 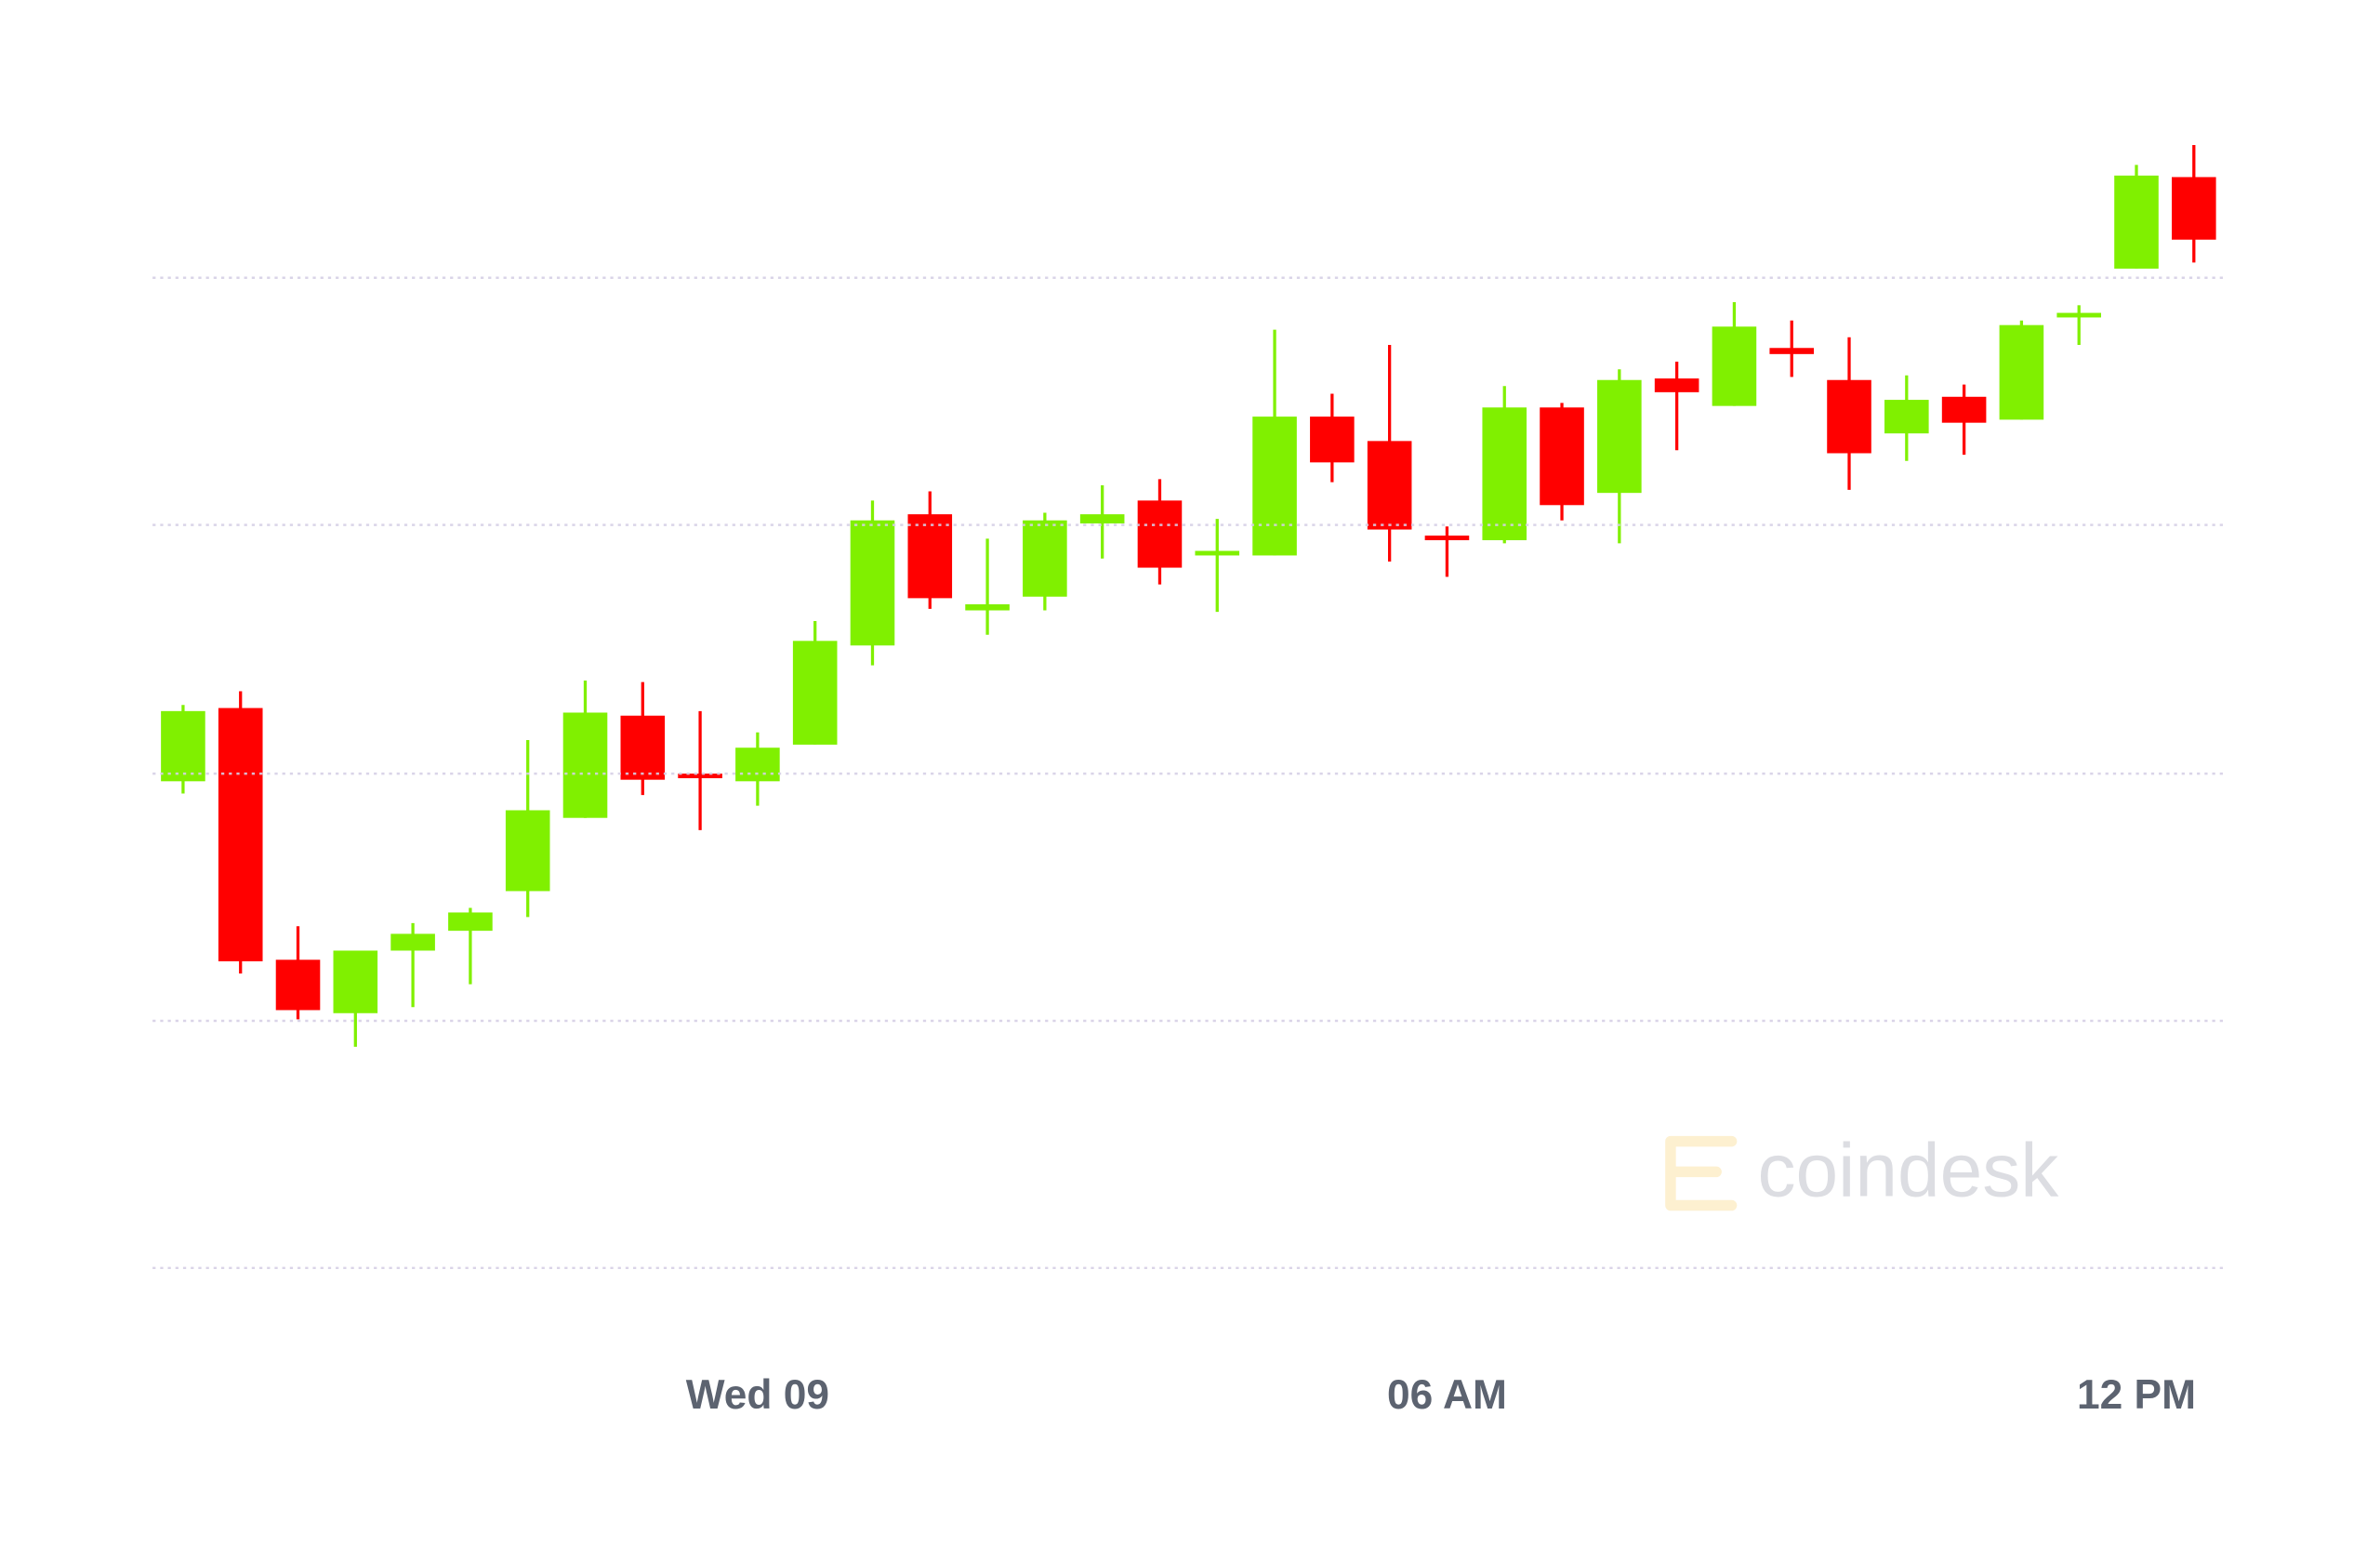 I want to click on logo-shape, so click(x=1701, y=1173).